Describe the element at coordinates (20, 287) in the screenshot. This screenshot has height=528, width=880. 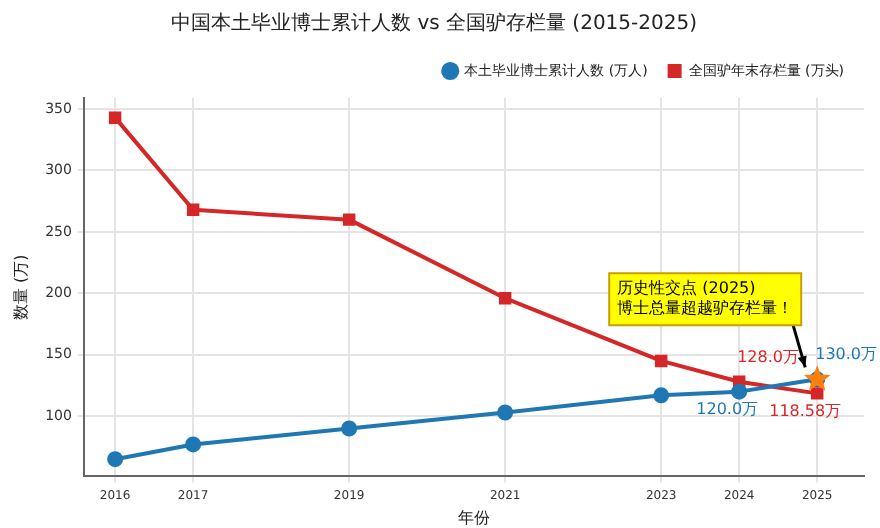
I see `y-axis-title: 数量 (万)` at that location.